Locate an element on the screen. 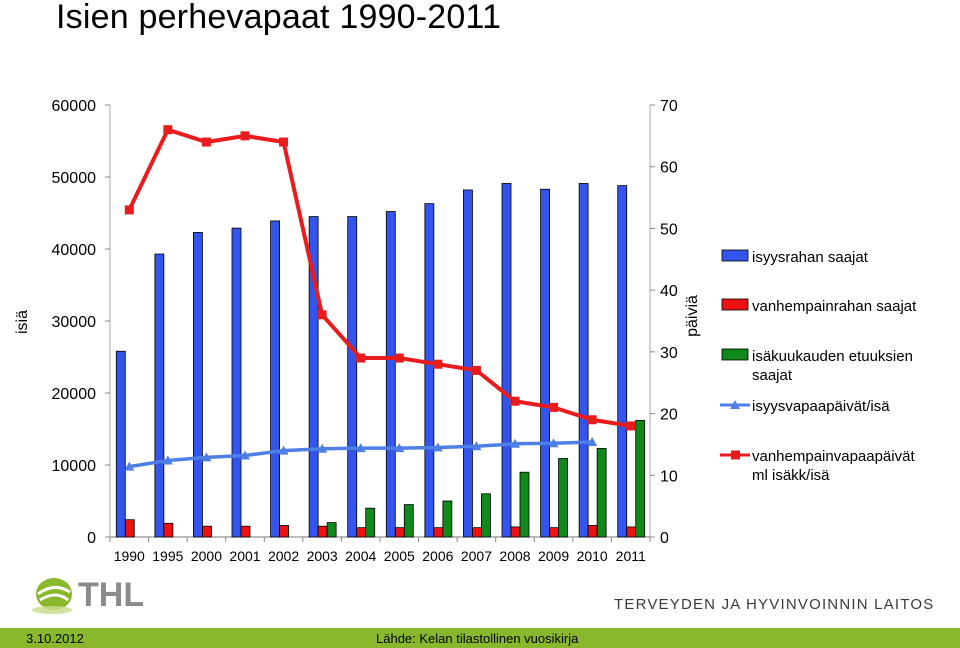 This screenshot has width=960, height=648. right-tick-label: 10 is located at coordinates (669, 476).